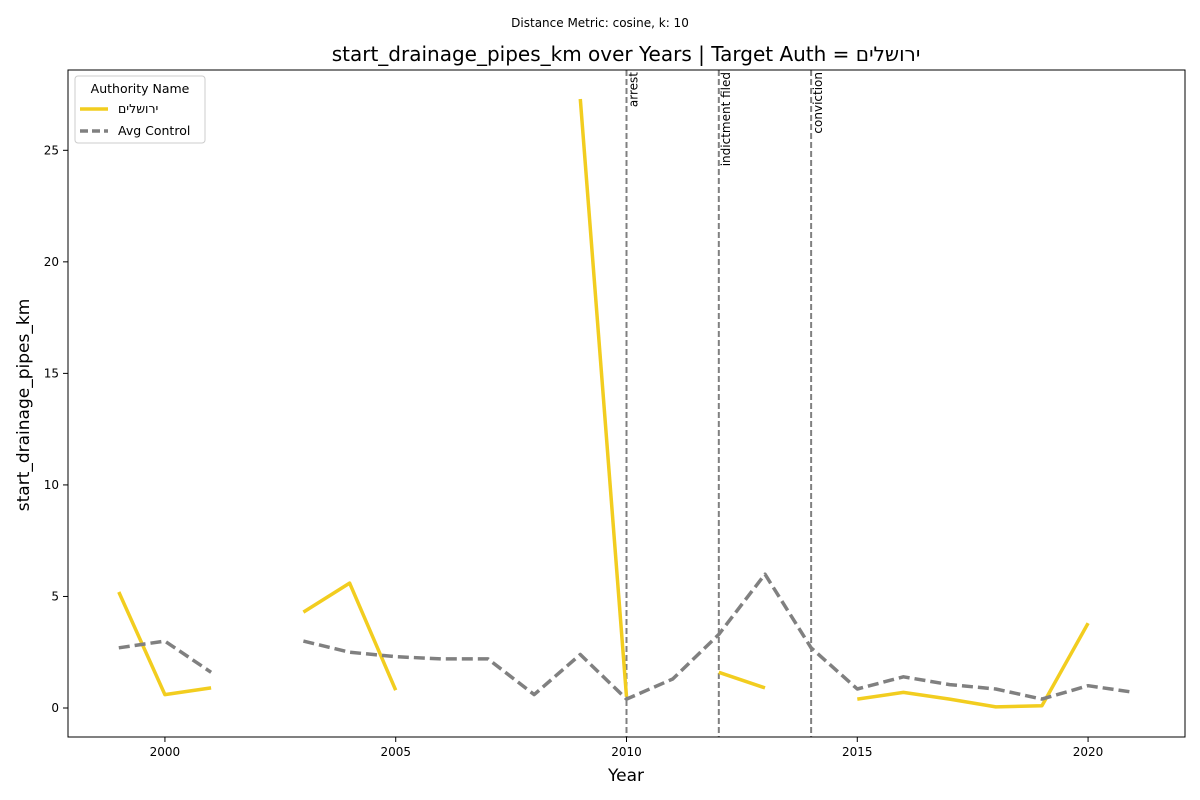 The height and width of the screenshot is (800, 1200). I want to click on legend-entry: ירושלים, so click(138, 108).